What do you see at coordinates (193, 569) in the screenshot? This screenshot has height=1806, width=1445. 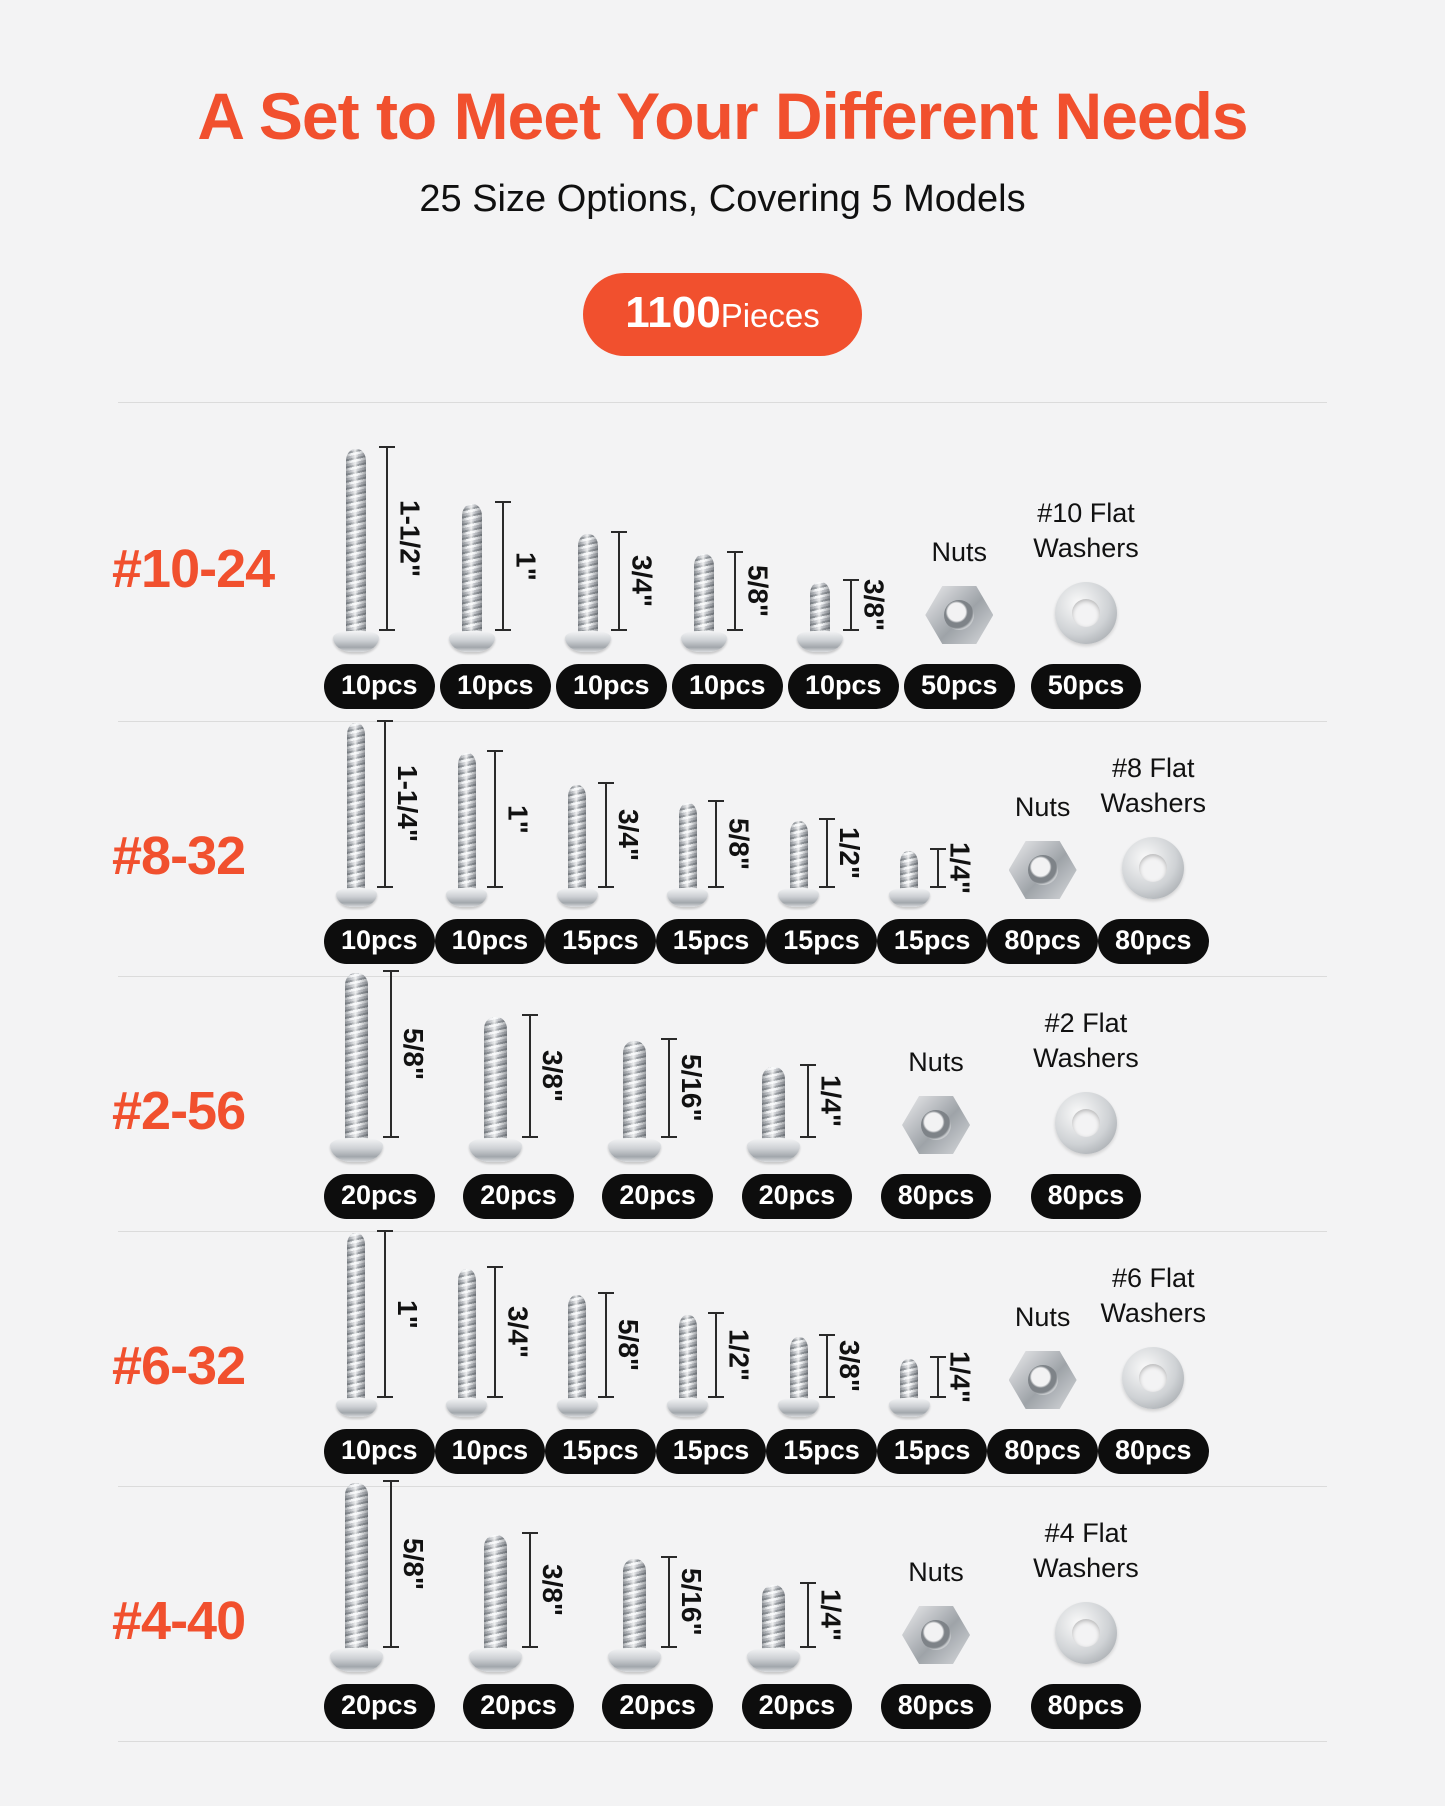 I see `model-label: #10-24` at bounding box center [193, 569].